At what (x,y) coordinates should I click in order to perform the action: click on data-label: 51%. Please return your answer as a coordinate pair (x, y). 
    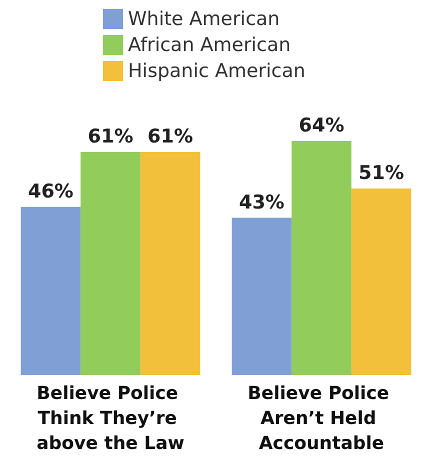
    Looking at the image, I should click on (381, 173).